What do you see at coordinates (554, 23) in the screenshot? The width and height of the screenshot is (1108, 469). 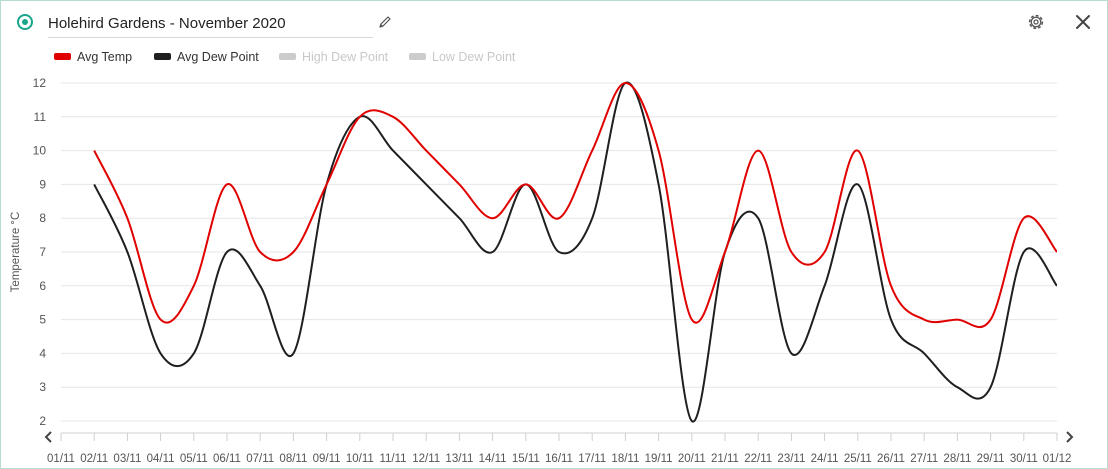 I see `panel-header: Holehird Gardens - November 2020` at bounding box center [554, 23].